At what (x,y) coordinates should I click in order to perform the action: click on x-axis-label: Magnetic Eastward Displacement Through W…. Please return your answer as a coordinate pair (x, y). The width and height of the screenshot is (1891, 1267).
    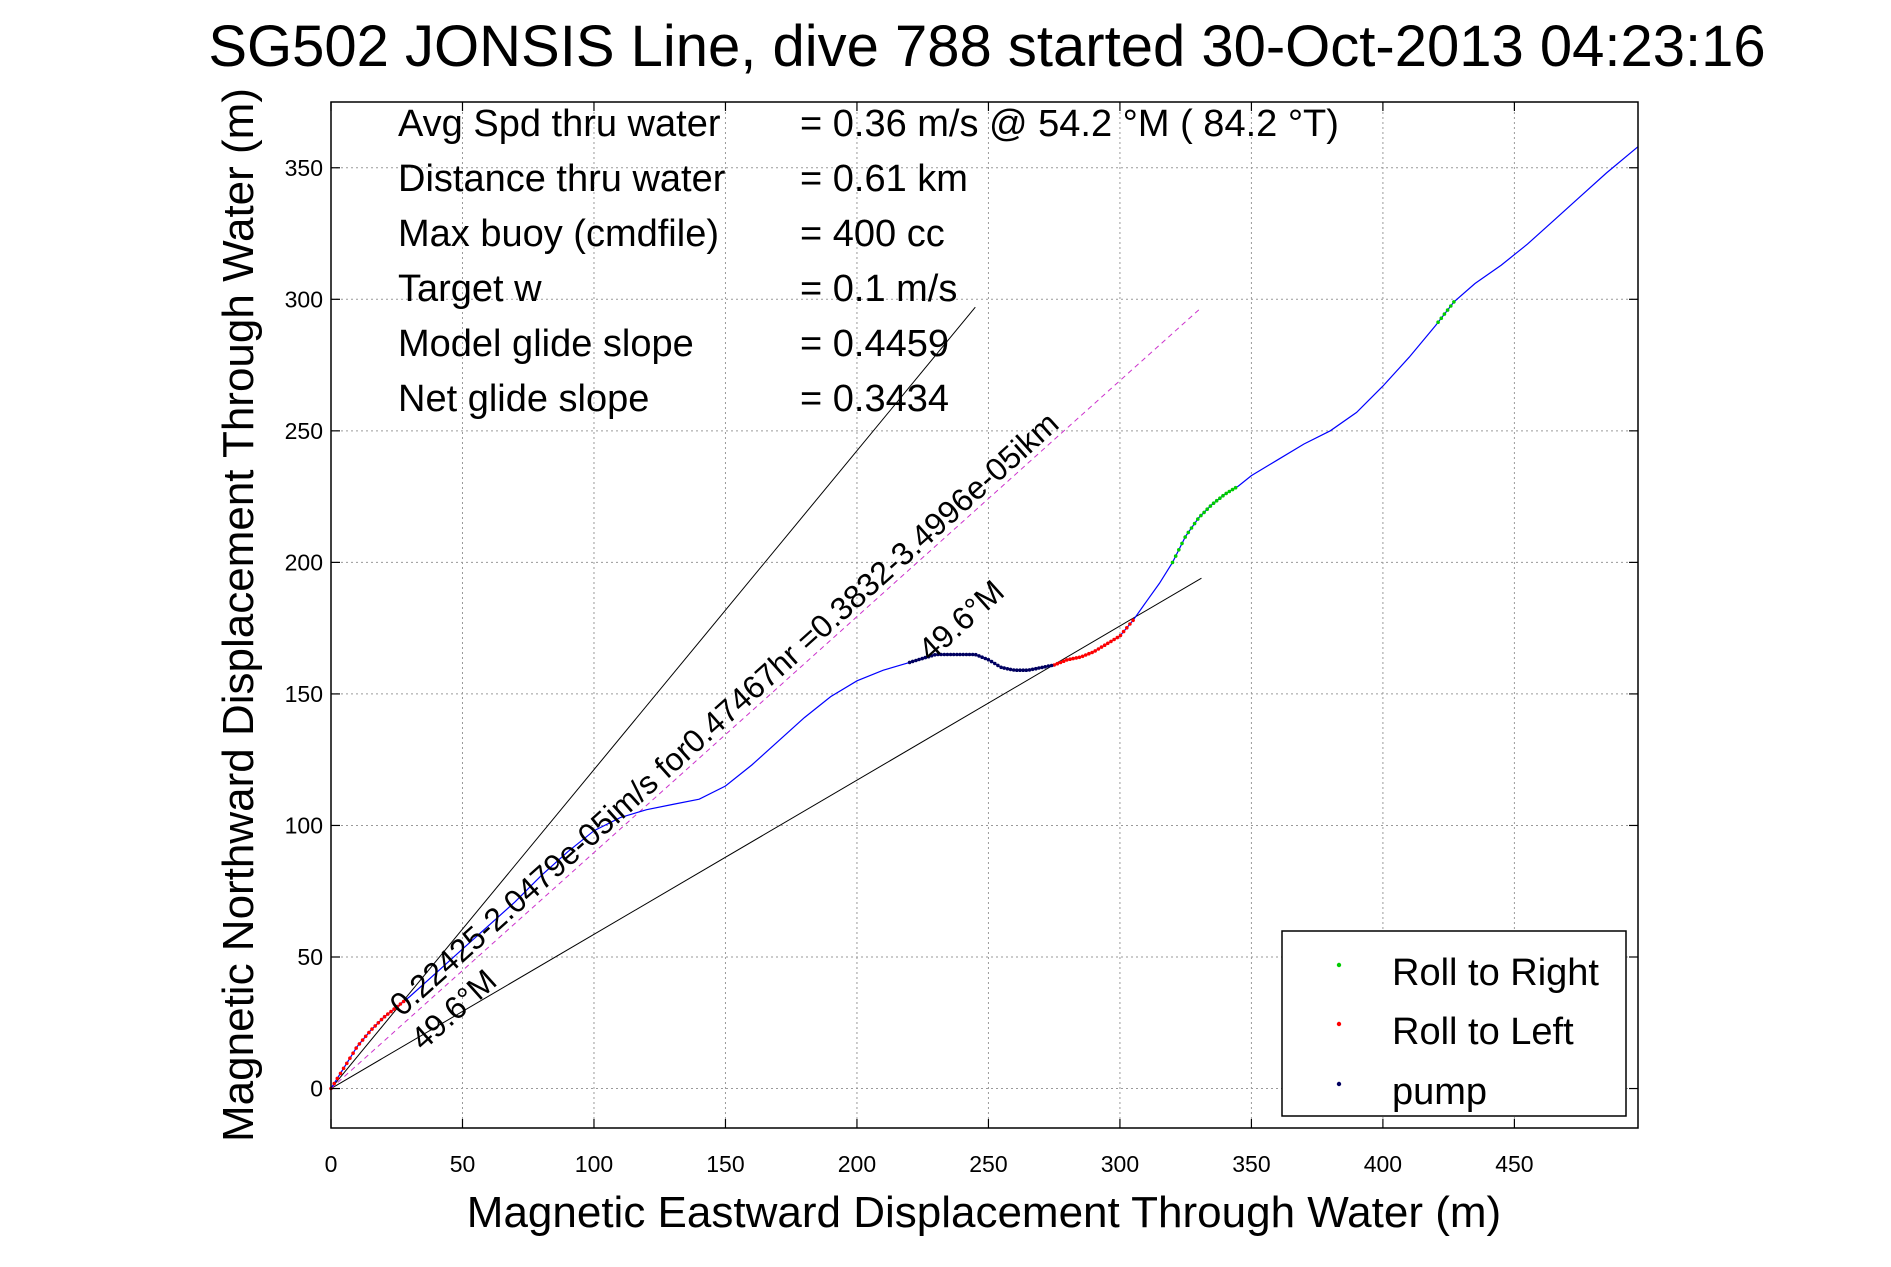
    Looking at the image, I should click on (984, 1212).